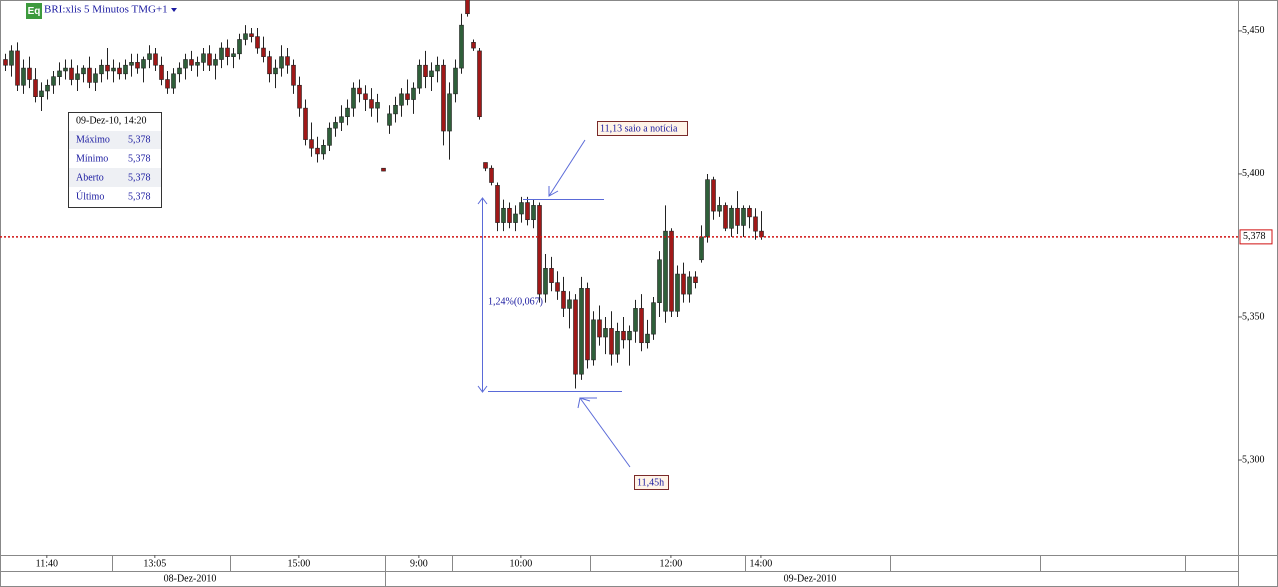 The width and height of the screenshot is (1278, 587). Describe the element at coordinates (515, 301) in the screenshot. I see `annotation-text: 1,24%(0,067)` at that location.